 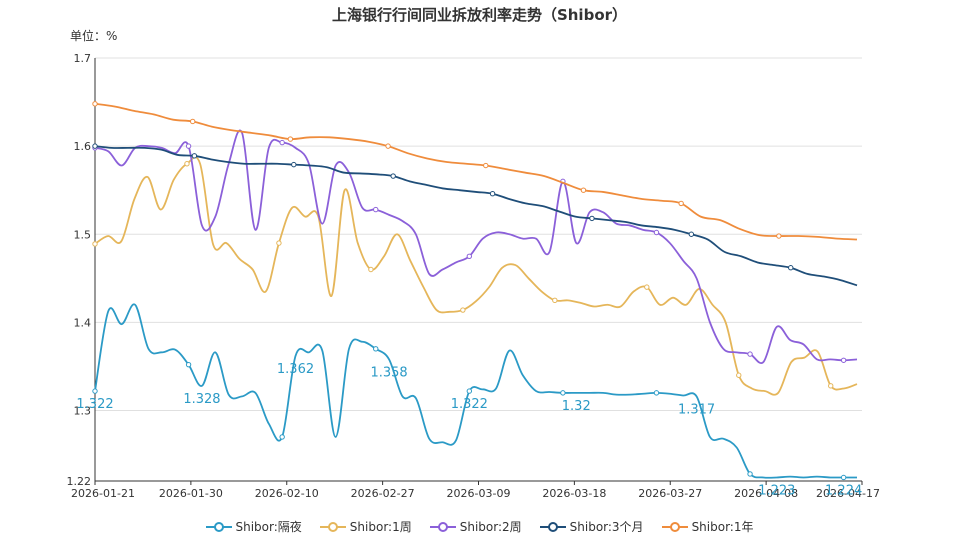 I want to click on x-tick-label: 2026-01-21, so click(x=103, y=493).